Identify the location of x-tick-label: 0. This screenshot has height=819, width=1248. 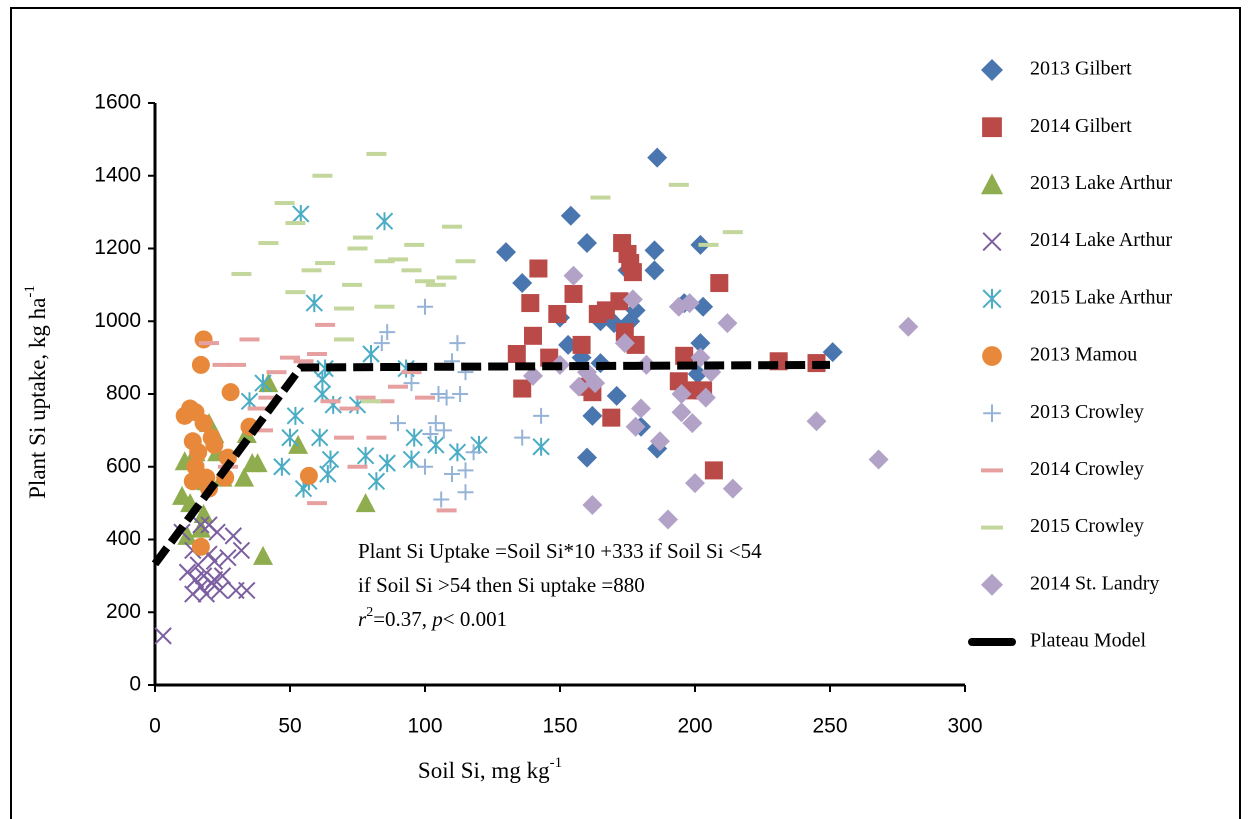
(155, 726).